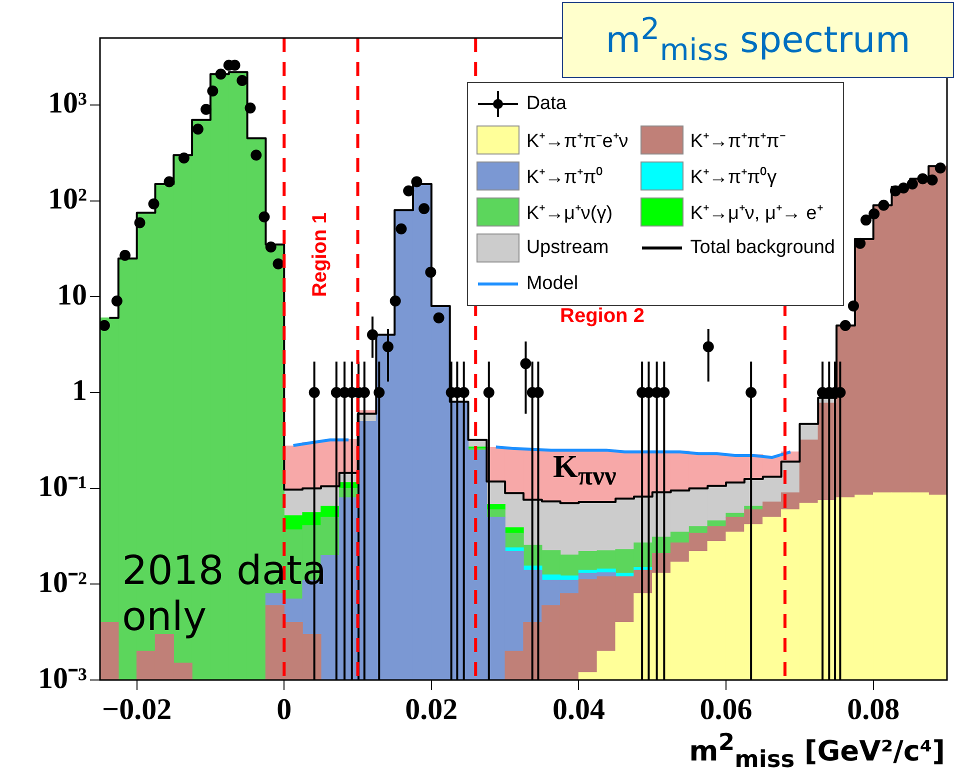 The width and height of the screenshot is (967, 774). I want to click on annotation: K$_{πνν}$, so click(584, 470).